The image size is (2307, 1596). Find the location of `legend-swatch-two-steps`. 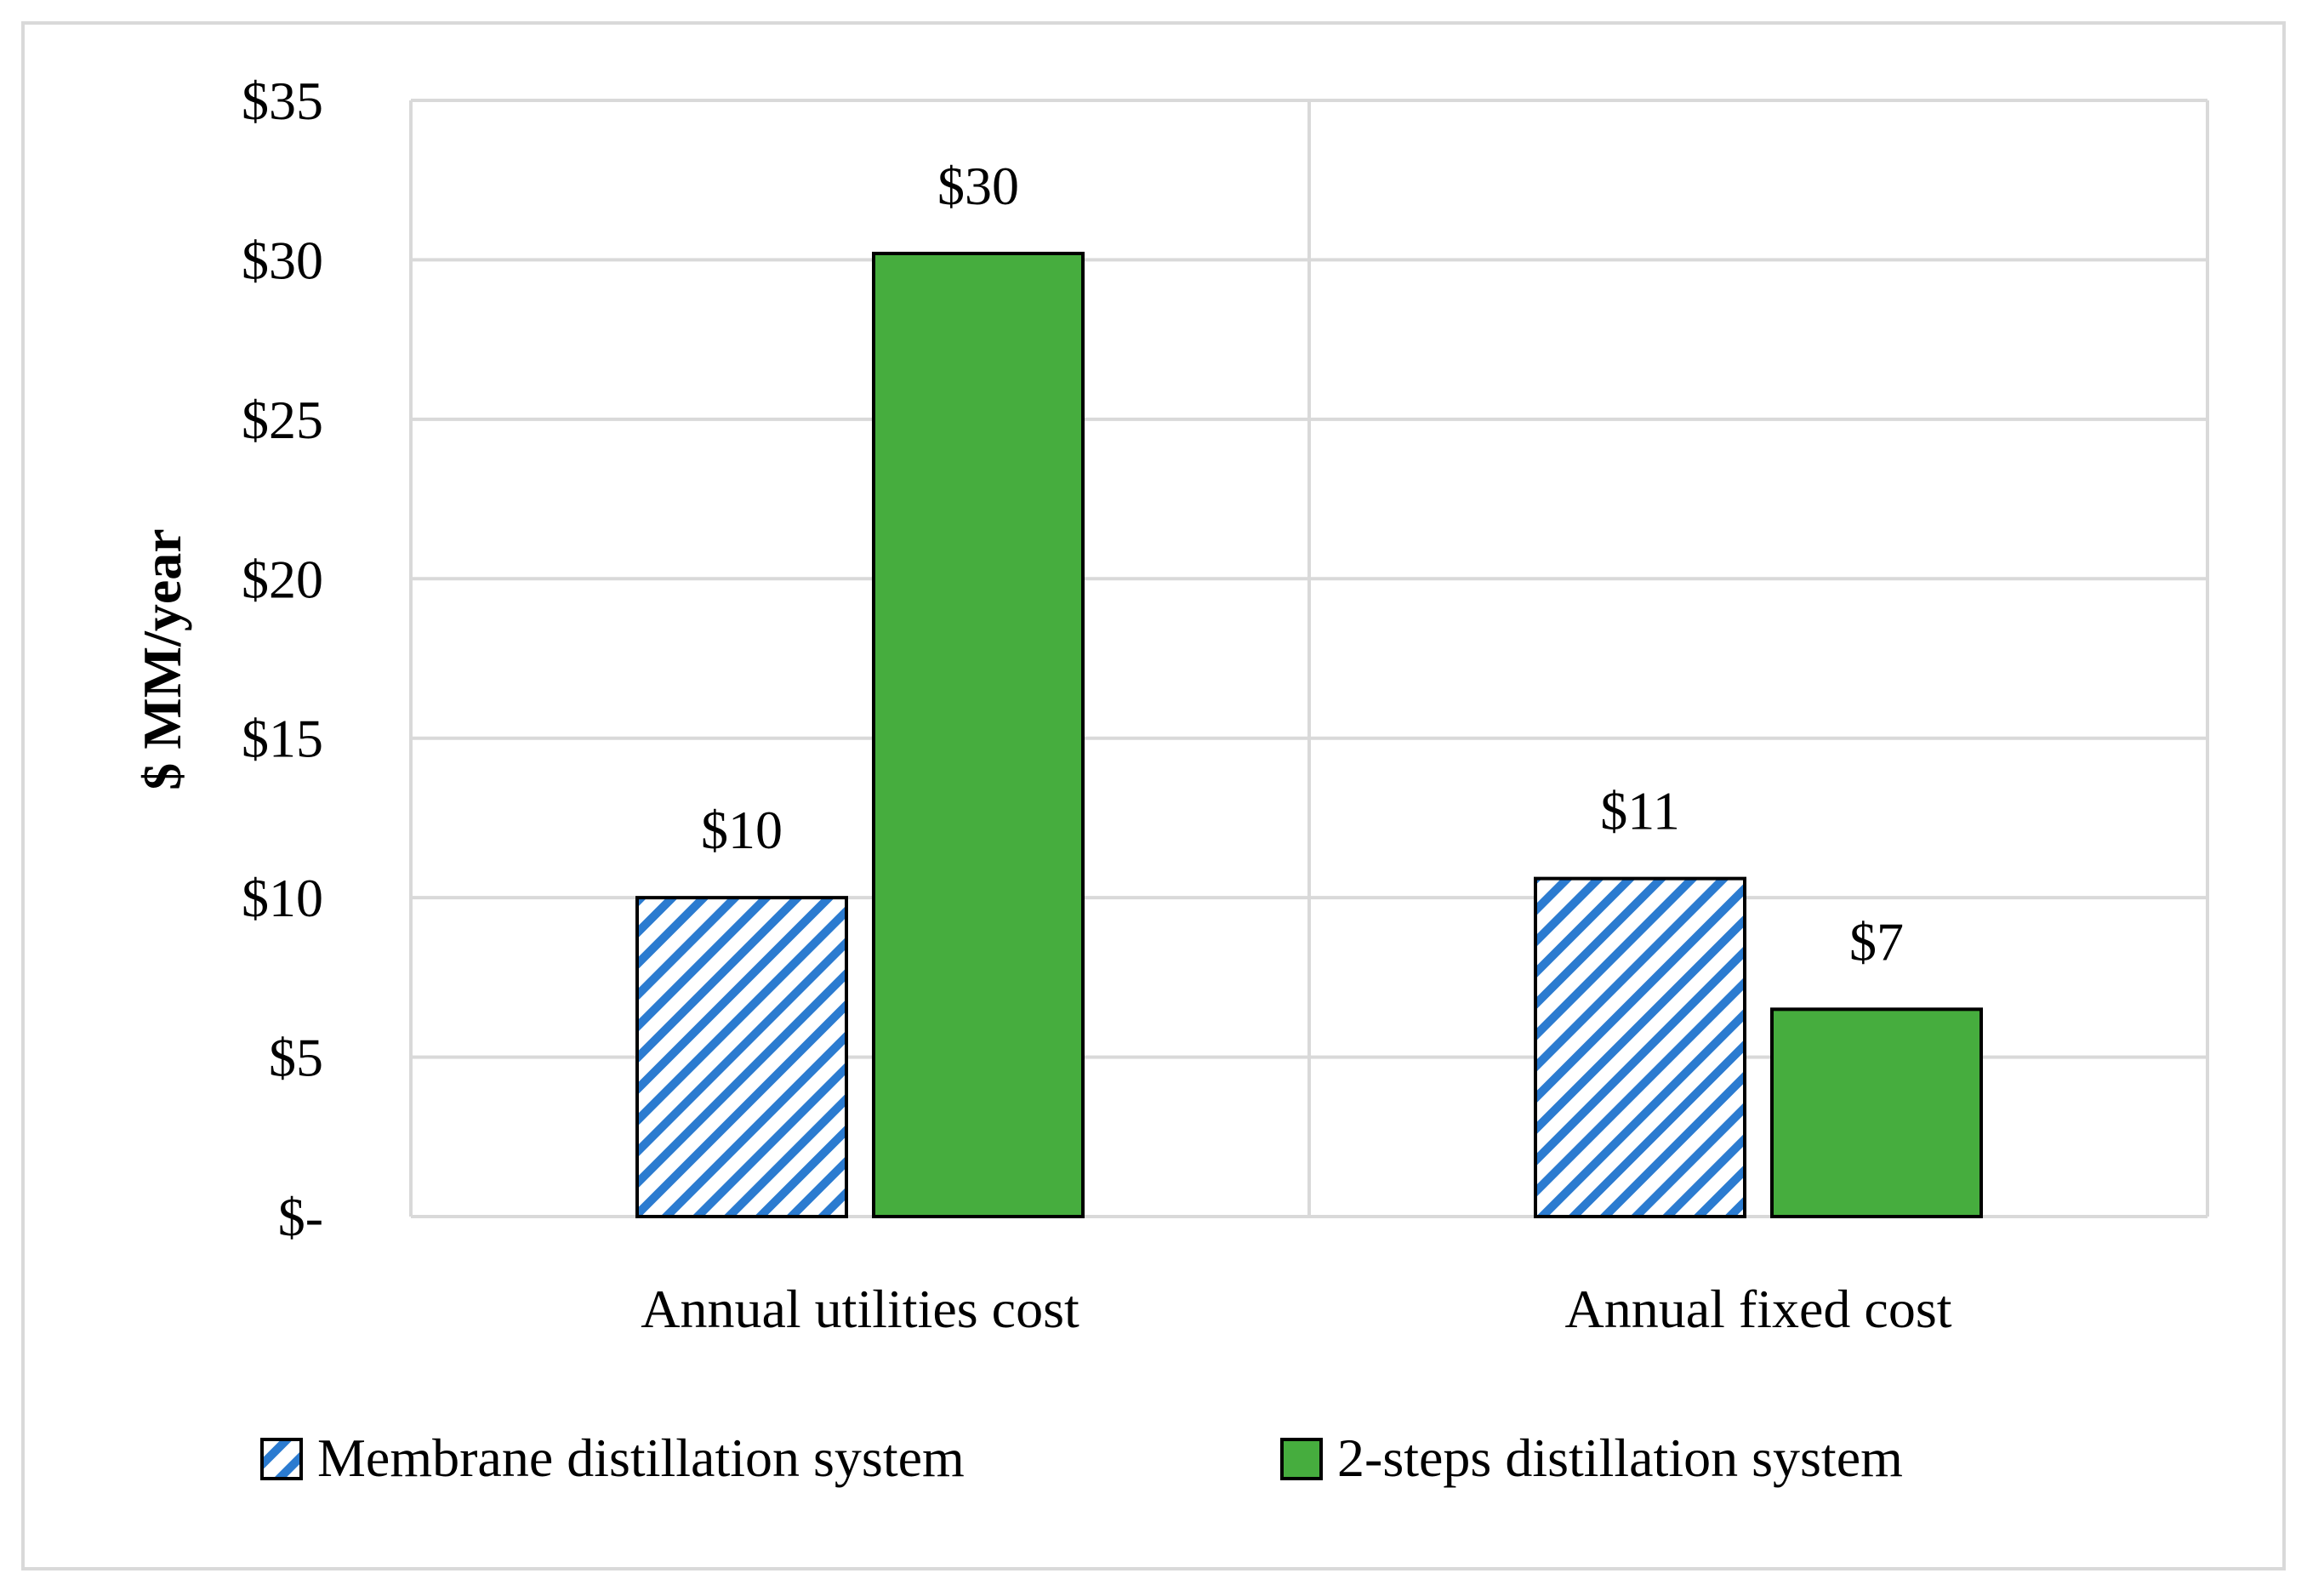

legend-swatch-two-steps is located at coordinates (1301, 1459).